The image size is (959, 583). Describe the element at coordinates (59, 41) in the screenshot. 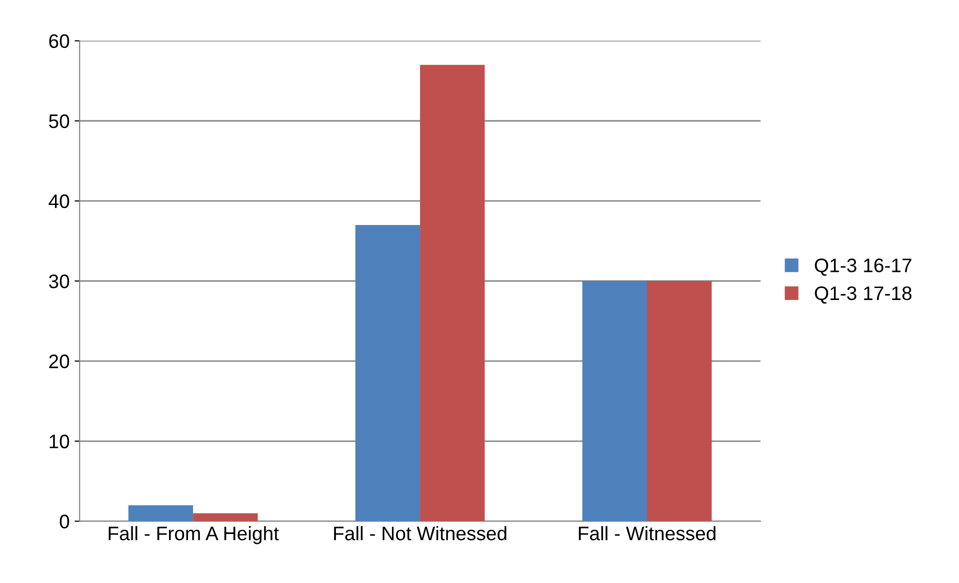

I see `y-tick-label: 60` at that location.